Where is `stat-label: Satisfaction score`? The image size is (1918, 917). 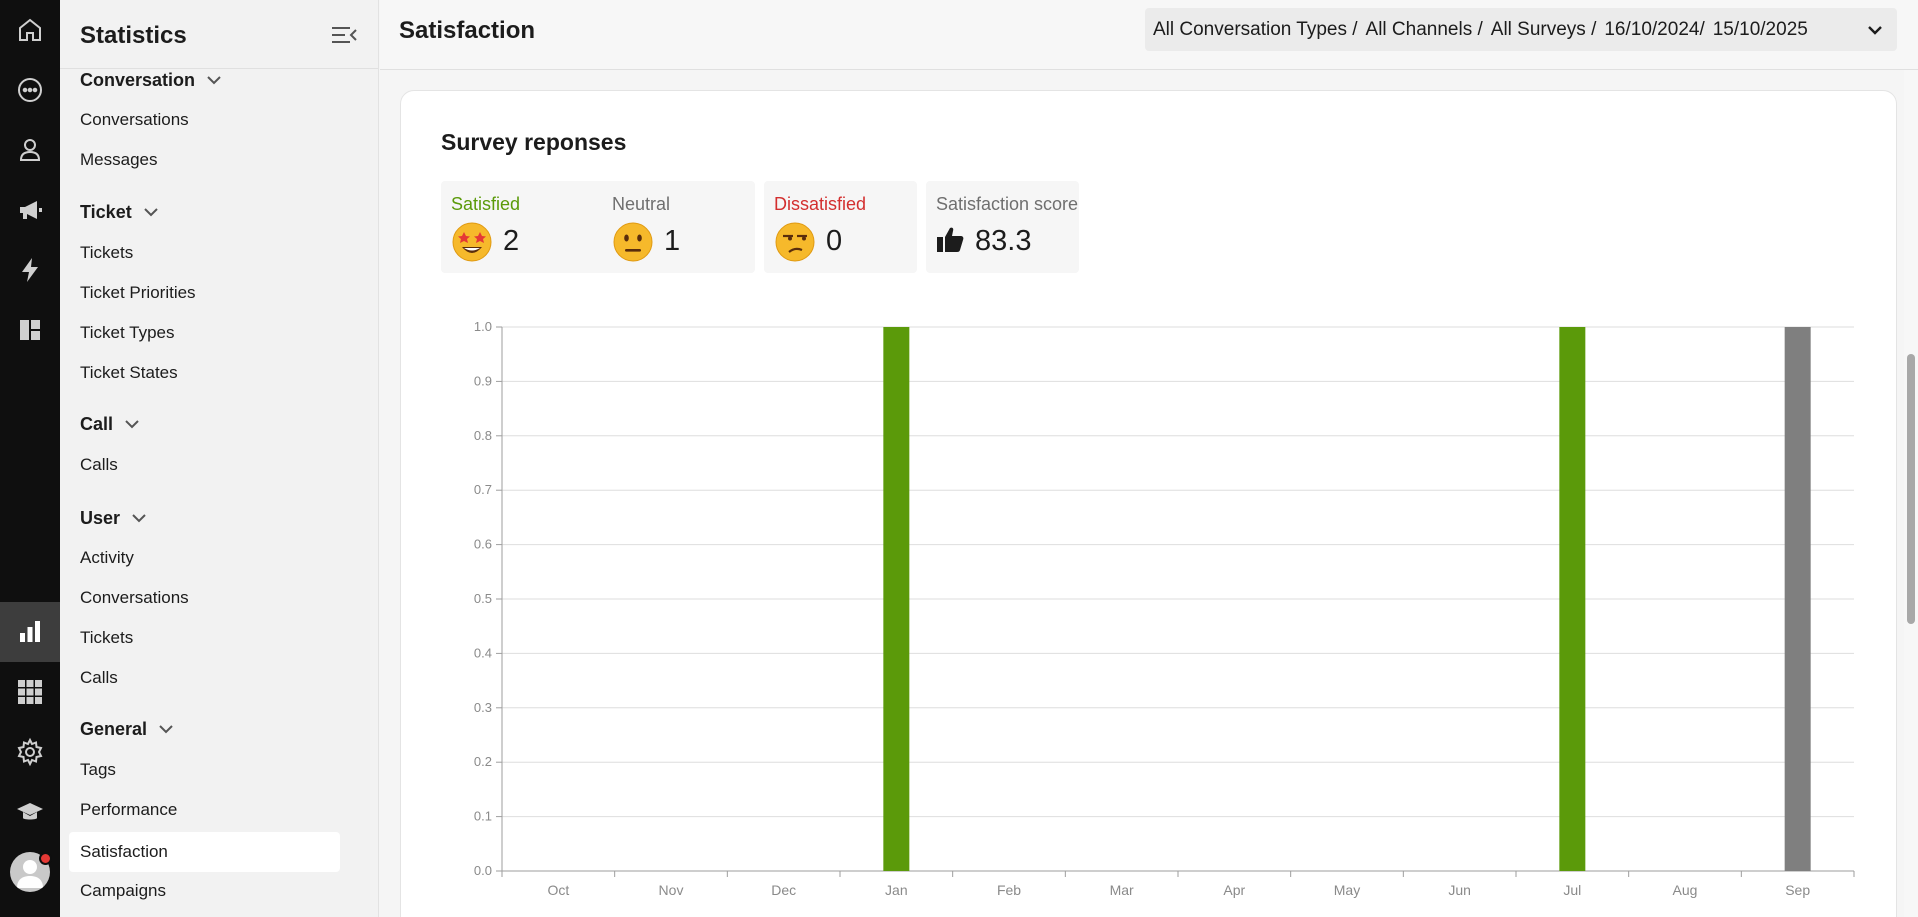 stat-label: Satisfaction score is located at coordinates (1007, 204).